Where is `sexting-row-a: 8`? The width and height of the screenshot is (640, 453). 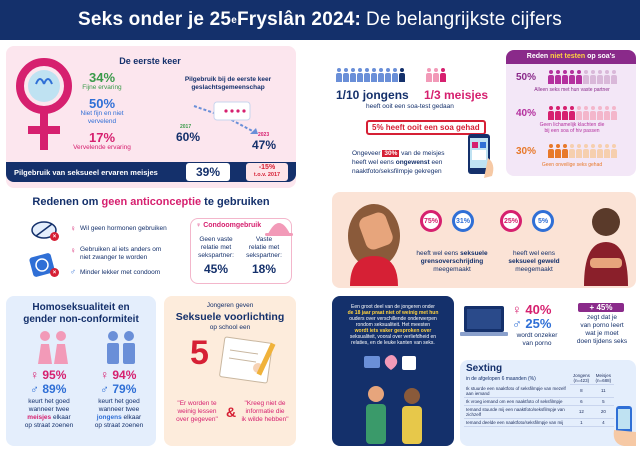 sexting-row-a: 8 is located at coordinates (581, 391).